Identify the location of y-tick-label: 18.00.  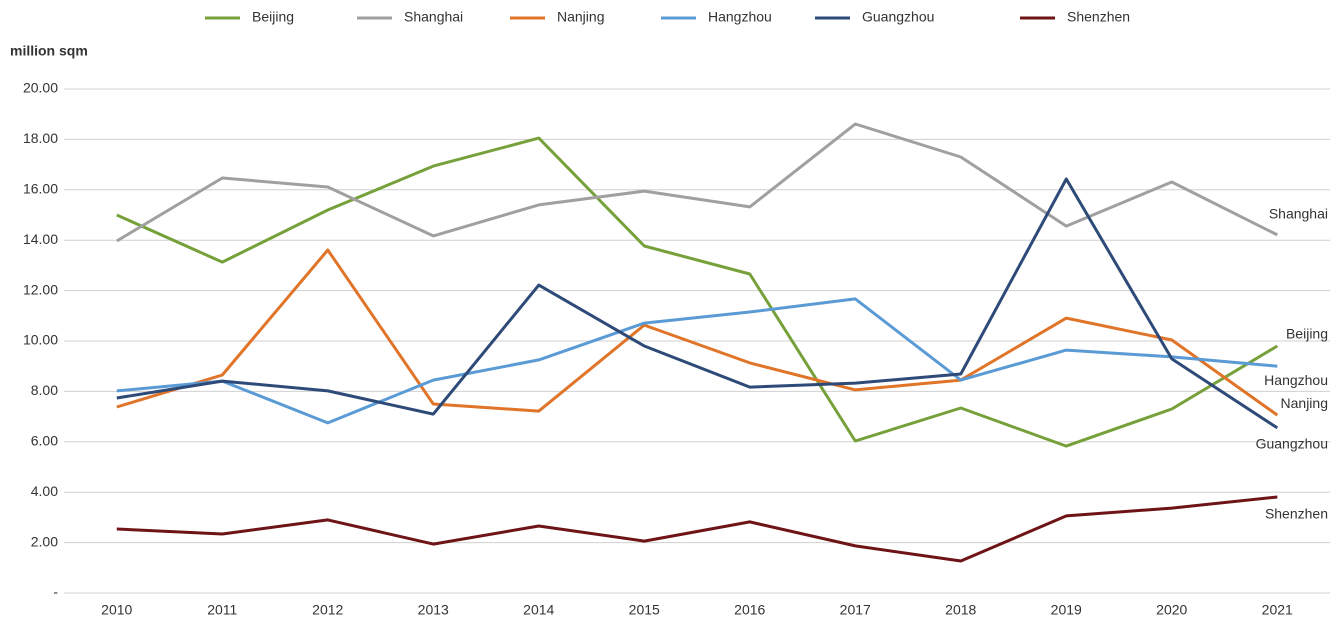
(40, 138).